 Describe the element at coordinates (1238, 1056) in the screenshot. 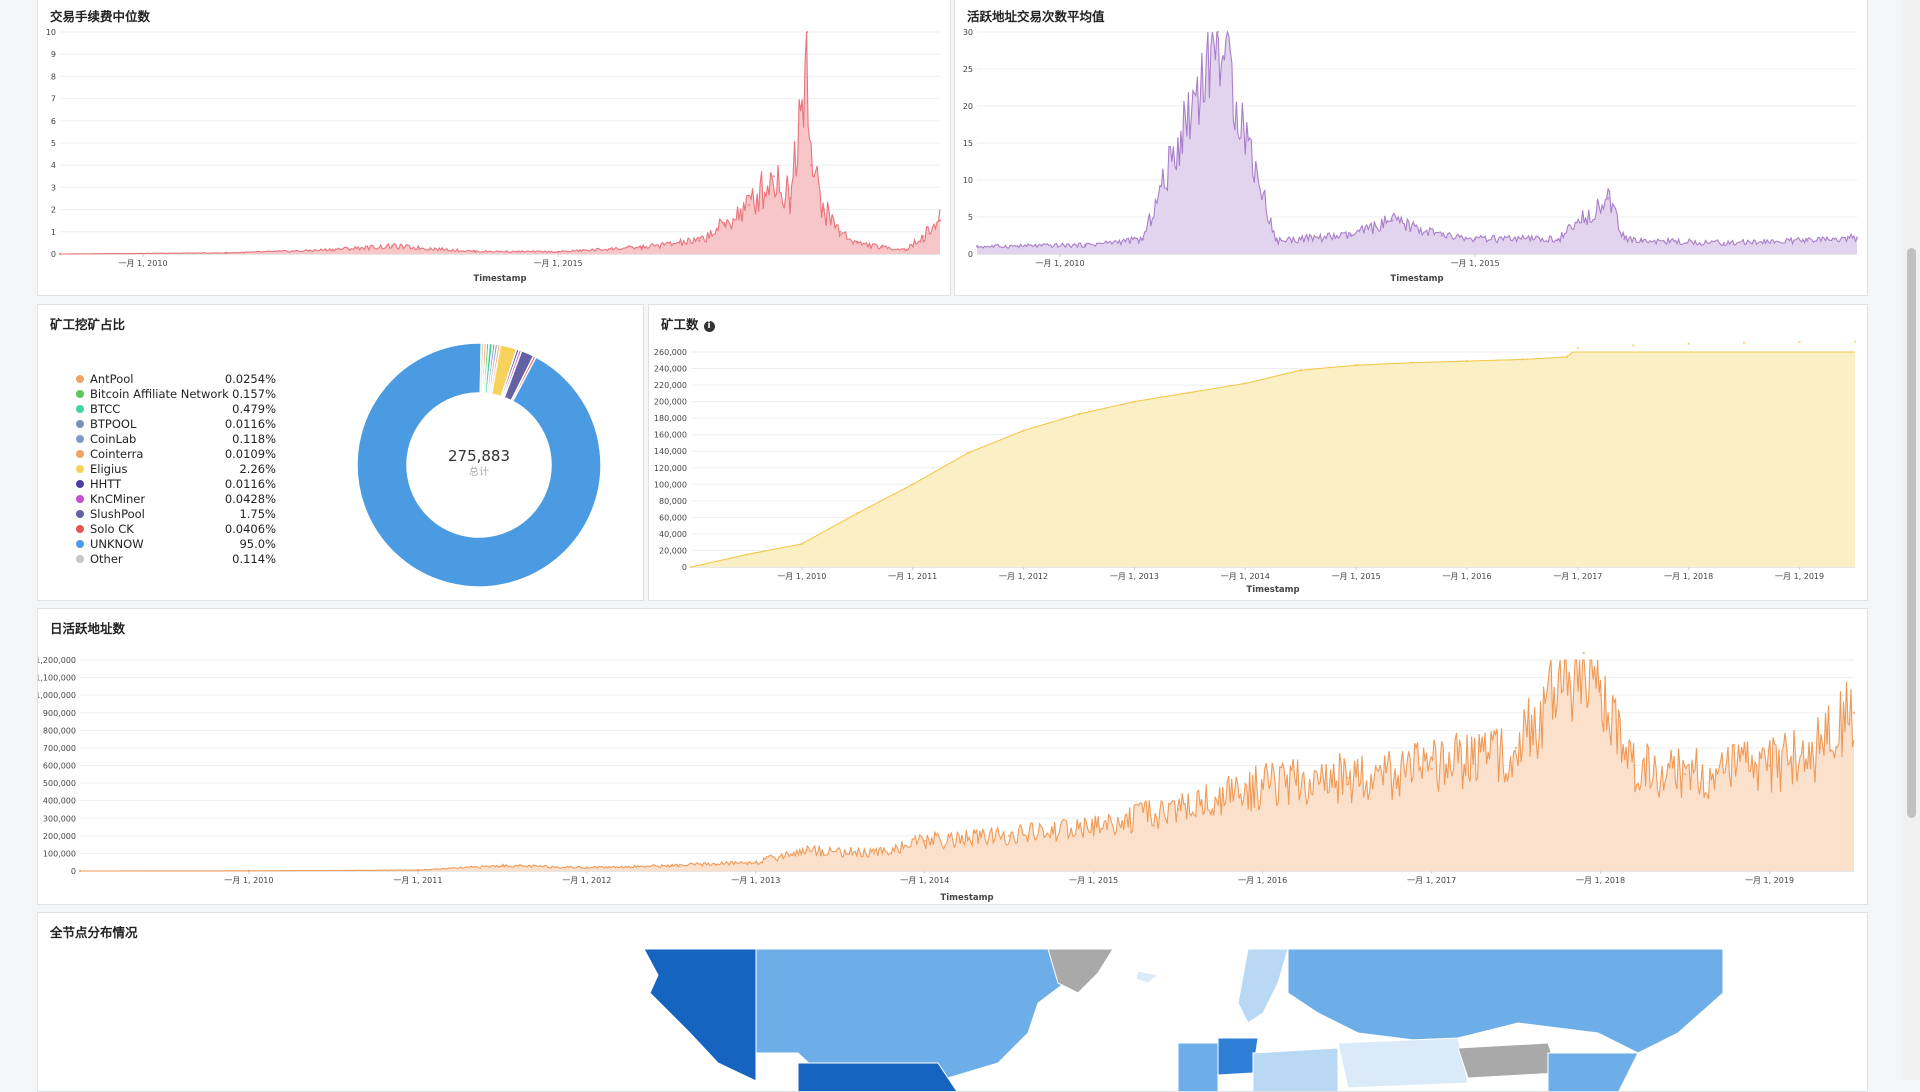

I see `map-region-germany` at that location.